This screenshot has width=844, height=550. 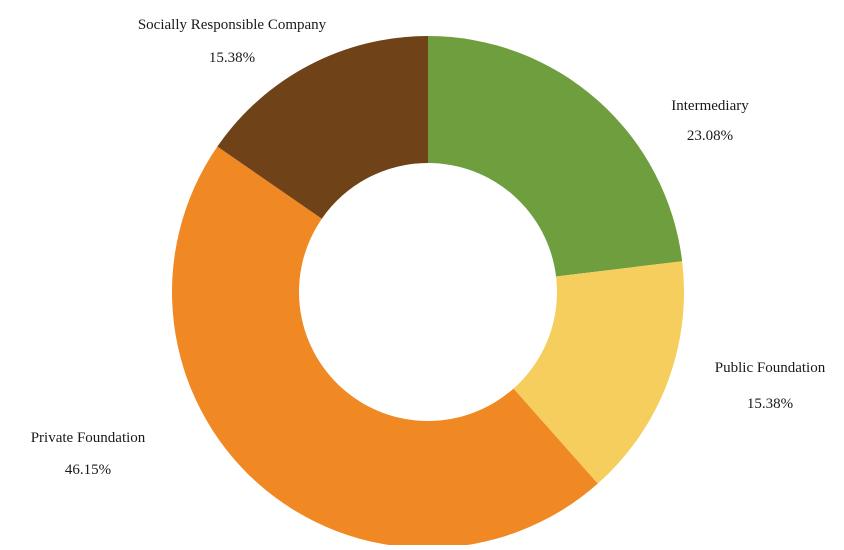 I want to click on slice-public-foundation, so click(x=598, y=372).